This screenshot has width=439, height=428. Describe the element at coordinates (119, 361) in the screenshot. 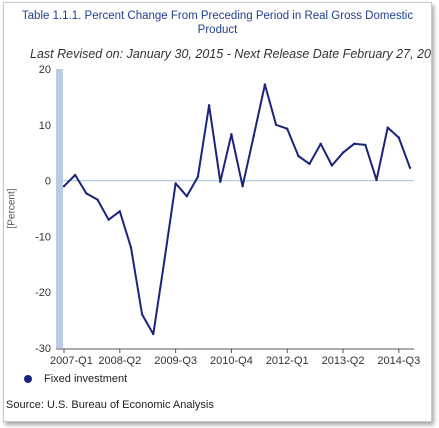

I see `x-tick-label: 2008-Q2` at that location.